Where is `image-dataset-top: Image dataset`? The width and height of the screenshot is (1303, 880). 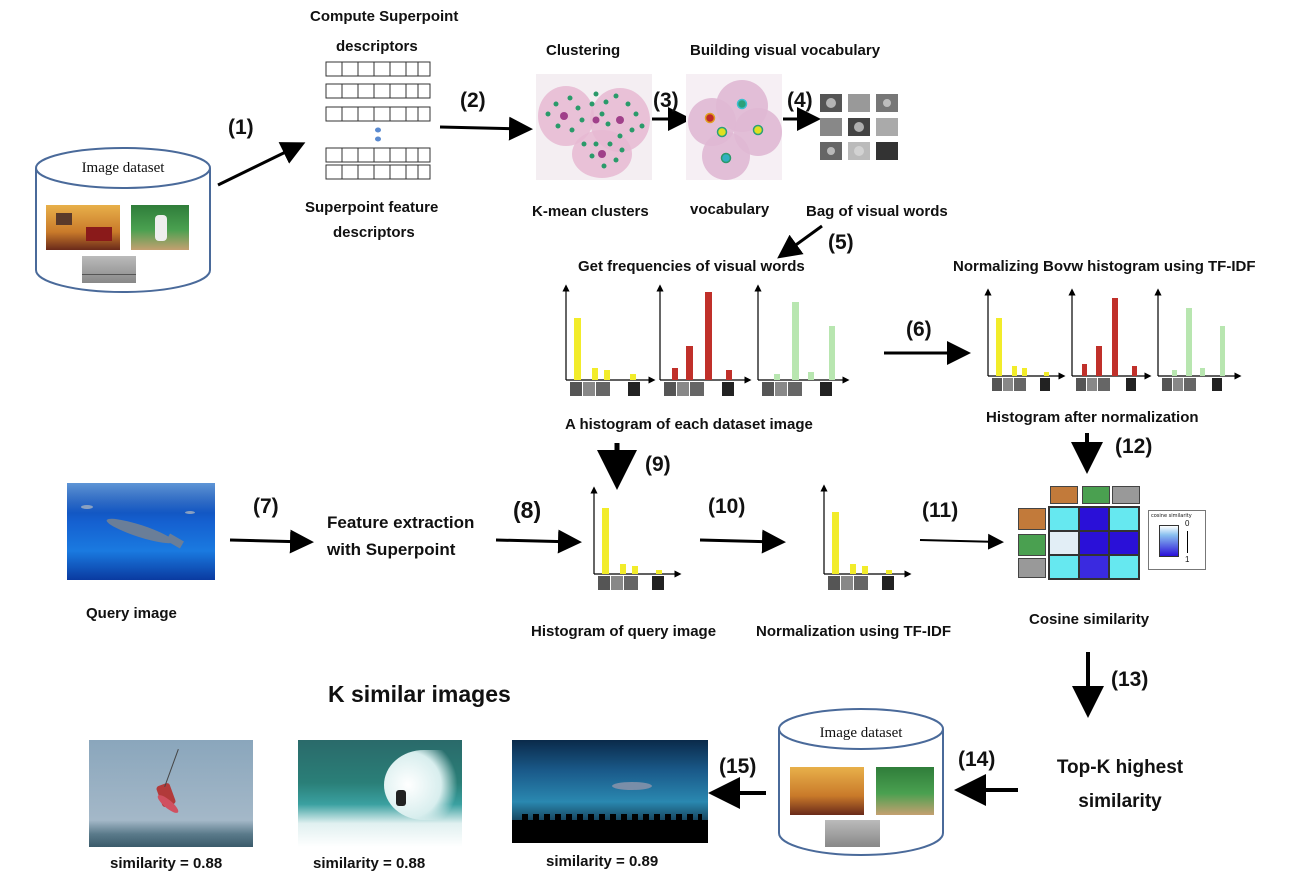
image-dataset-top: Image dataset is located at coordinates (123, 220).